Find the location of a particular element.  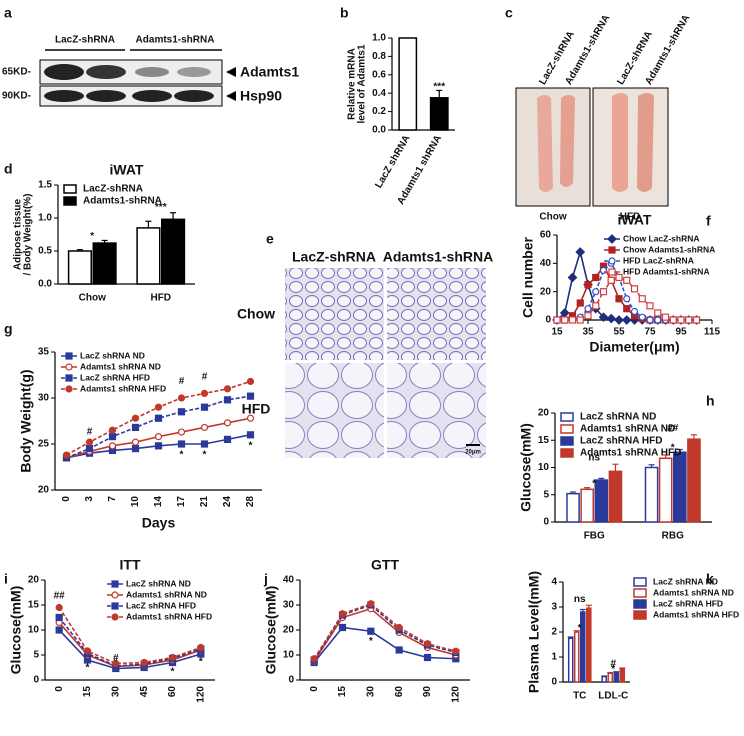

legend-label: LacZ shRNA HFD is located at coordinates (688, 603).